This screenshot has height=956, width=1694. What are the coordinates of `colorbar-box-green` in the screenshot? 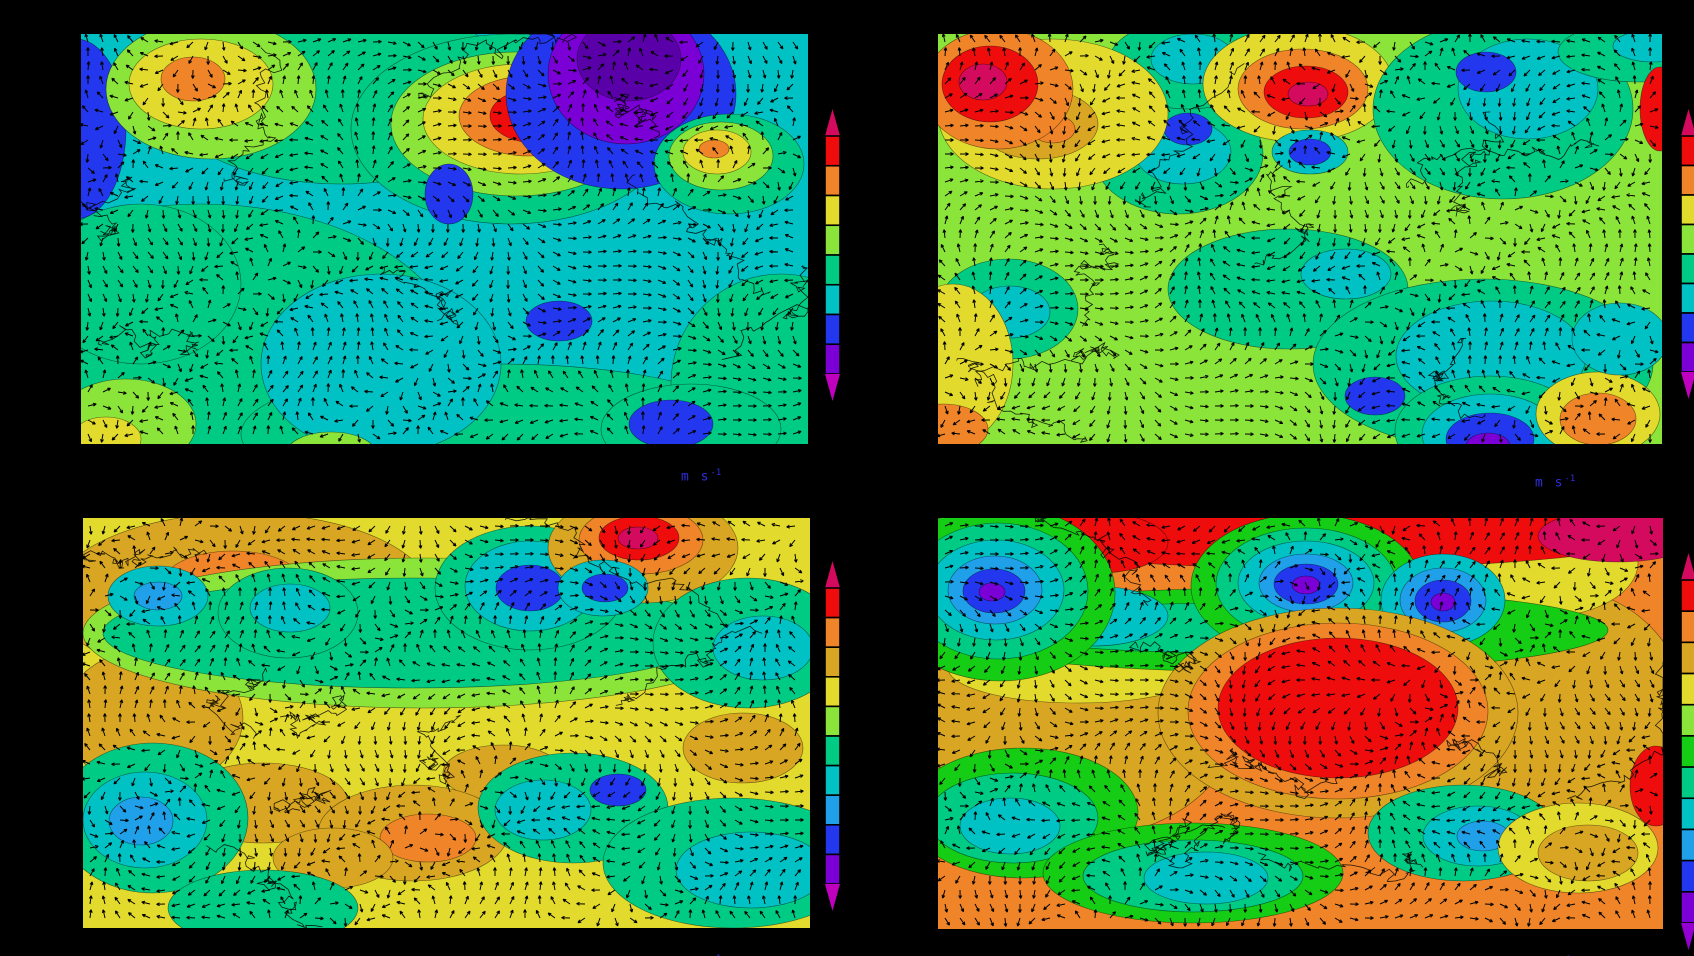 It's located at (1687, 751).